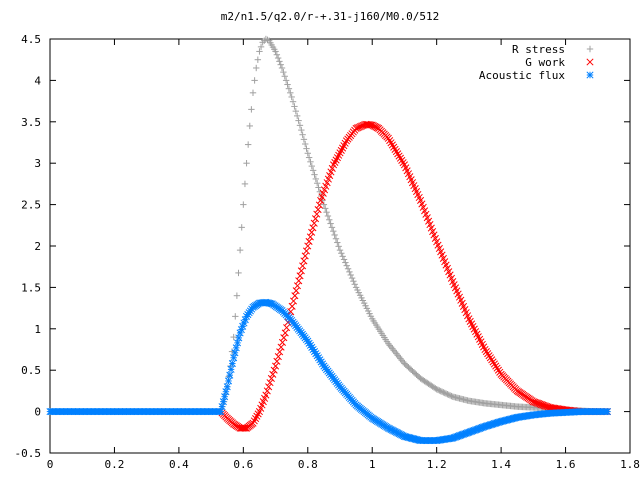 The image size is (640, 480). I want to click on legend-label: G work, so click(545, 62).